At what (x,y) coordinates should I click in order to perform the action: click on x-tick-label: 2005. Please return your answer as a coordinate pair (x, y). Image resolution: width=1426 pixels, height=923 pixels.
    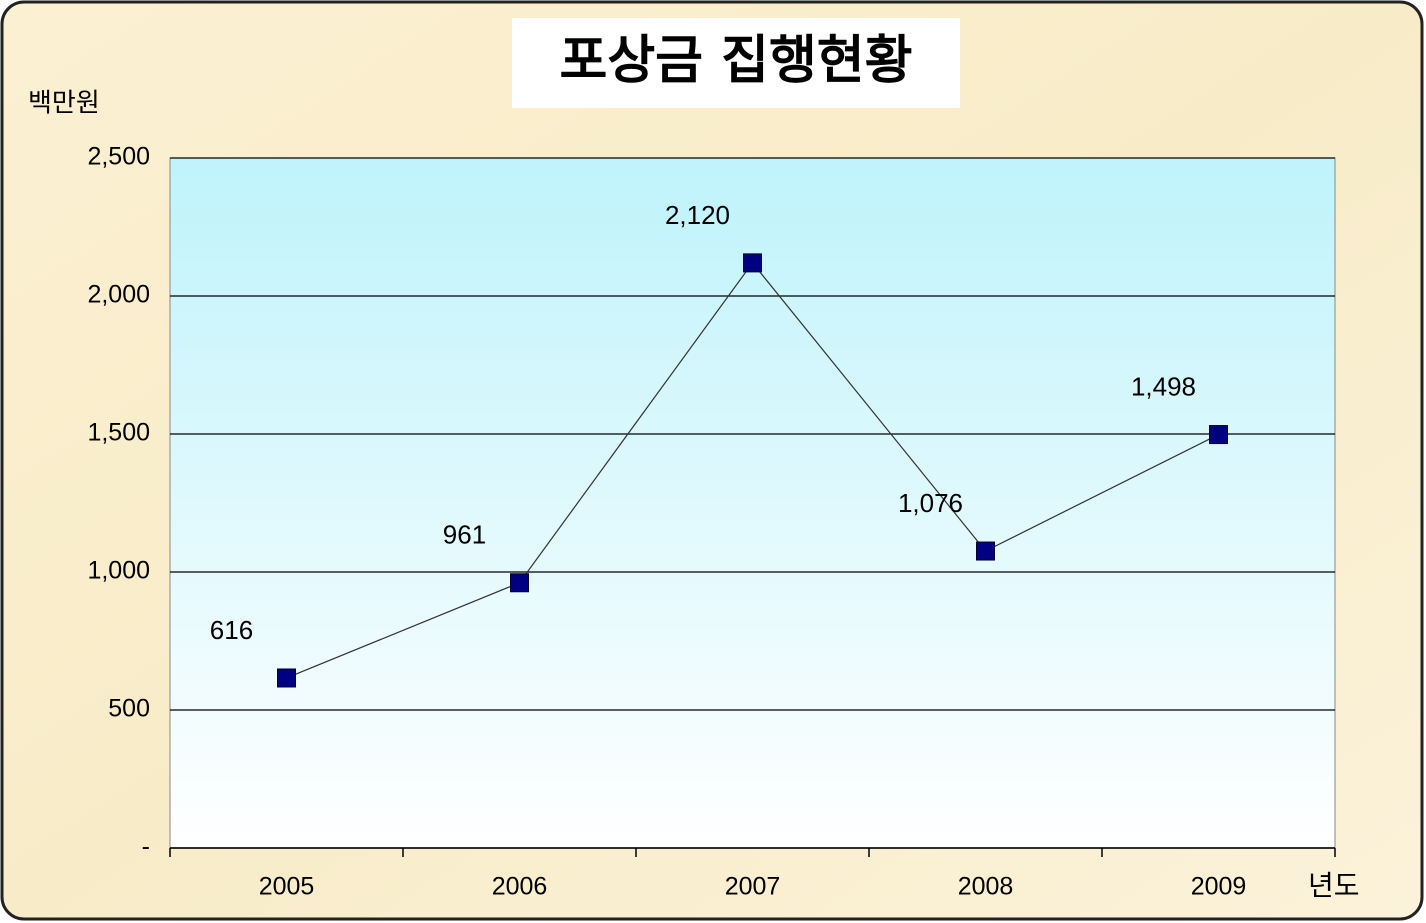
    Looking at the image, I should click on (287, 887).